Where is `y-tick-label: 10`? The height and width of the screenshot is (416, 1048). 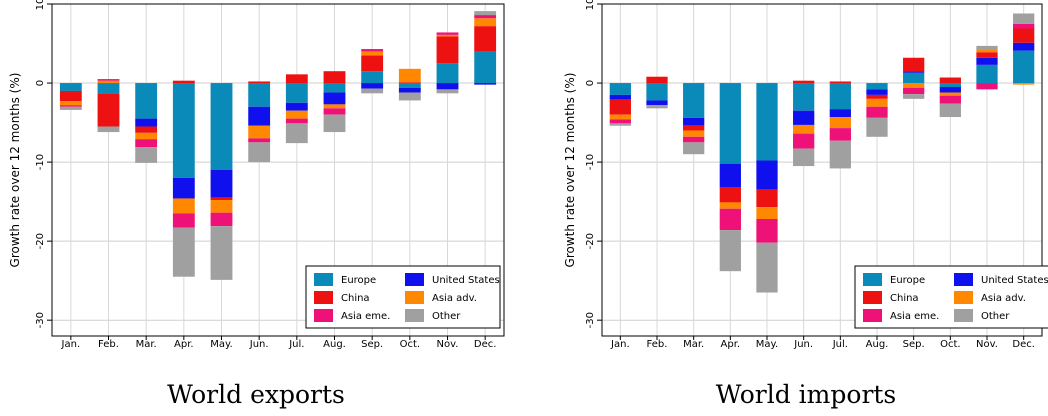
y-tick-label: 10 is located at coordinates (40, 5).